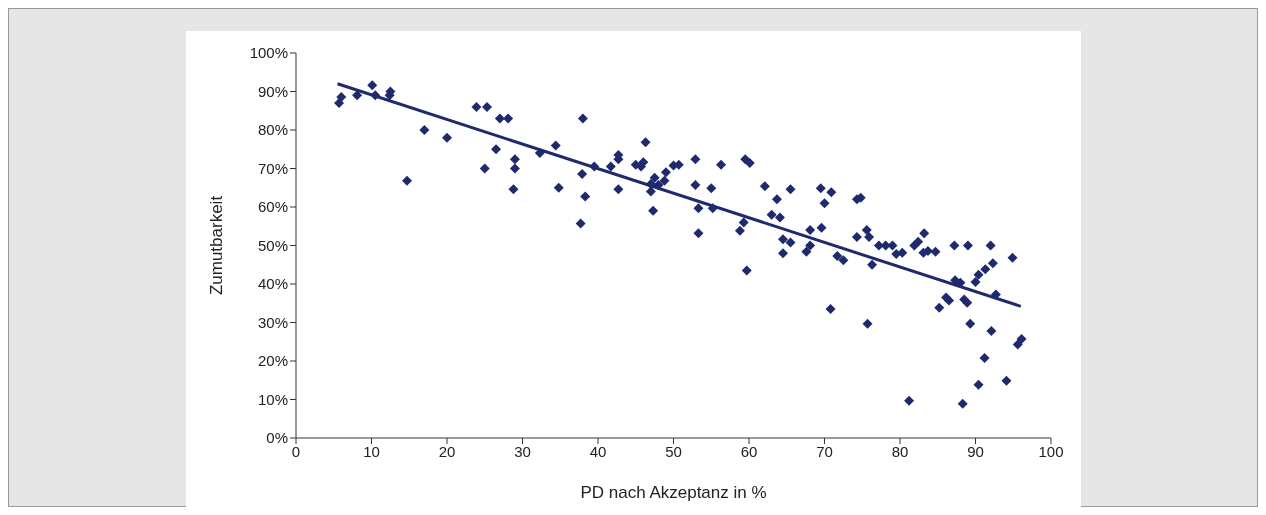  I want to click on y-axis-title: Zumutbarkeit, so click(217, 245).